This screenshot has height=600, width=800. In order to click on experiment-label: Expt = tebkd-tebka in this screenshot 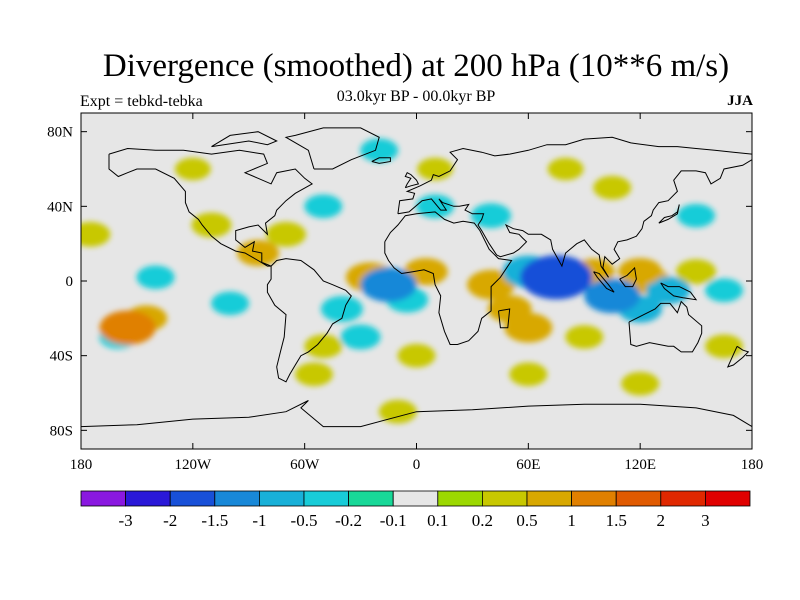, I will do `click(141, 101)`.